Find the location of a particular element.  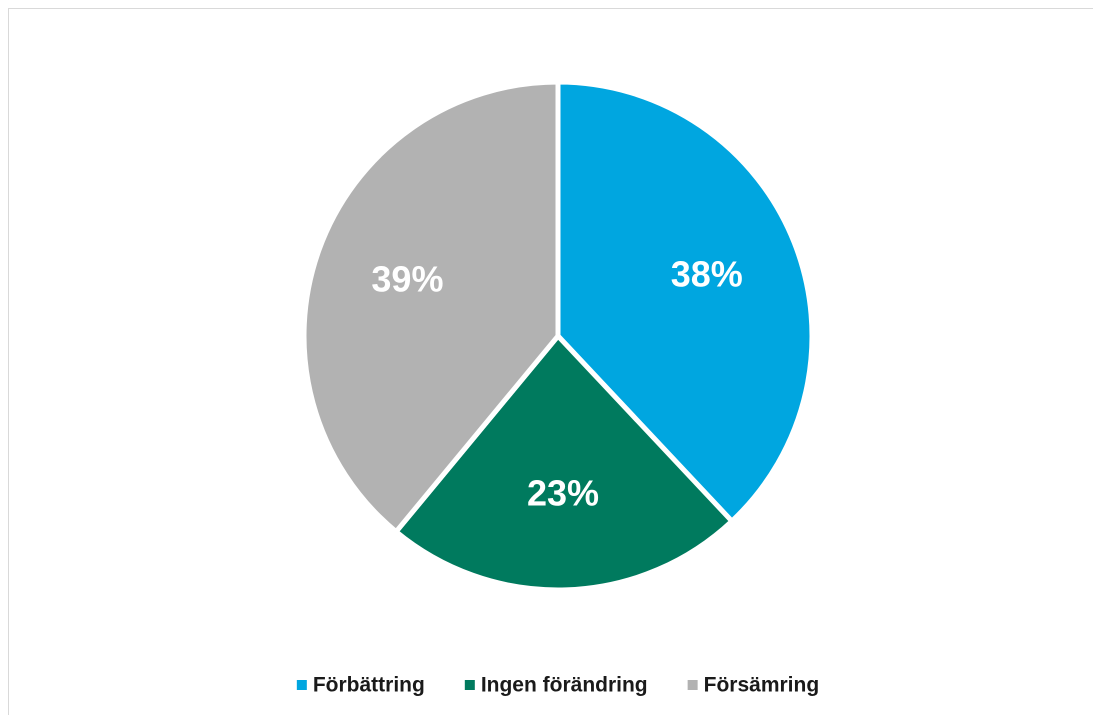

value-label: 23% is located at coordinates (563, 492).